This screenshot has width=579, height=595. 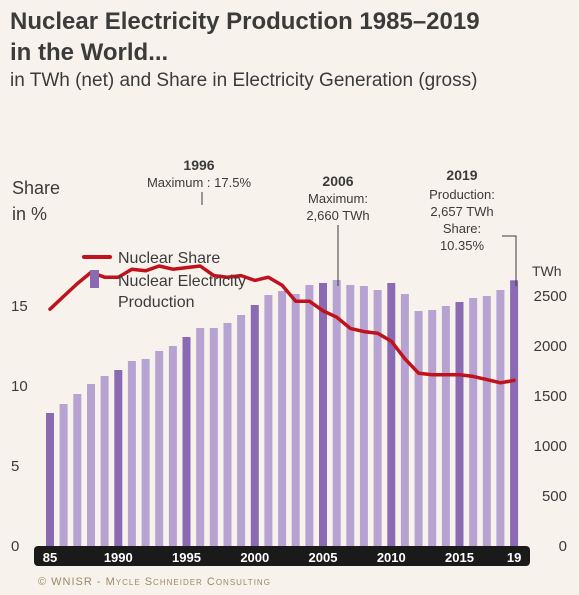 I want to click on left-axis-tick: 5, so click(x=15, y=466).